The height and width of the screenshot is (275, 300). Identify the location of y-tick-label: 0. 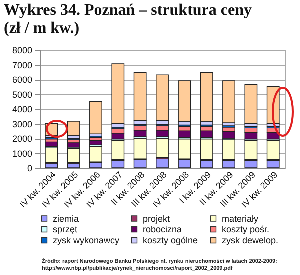
(29, 169).